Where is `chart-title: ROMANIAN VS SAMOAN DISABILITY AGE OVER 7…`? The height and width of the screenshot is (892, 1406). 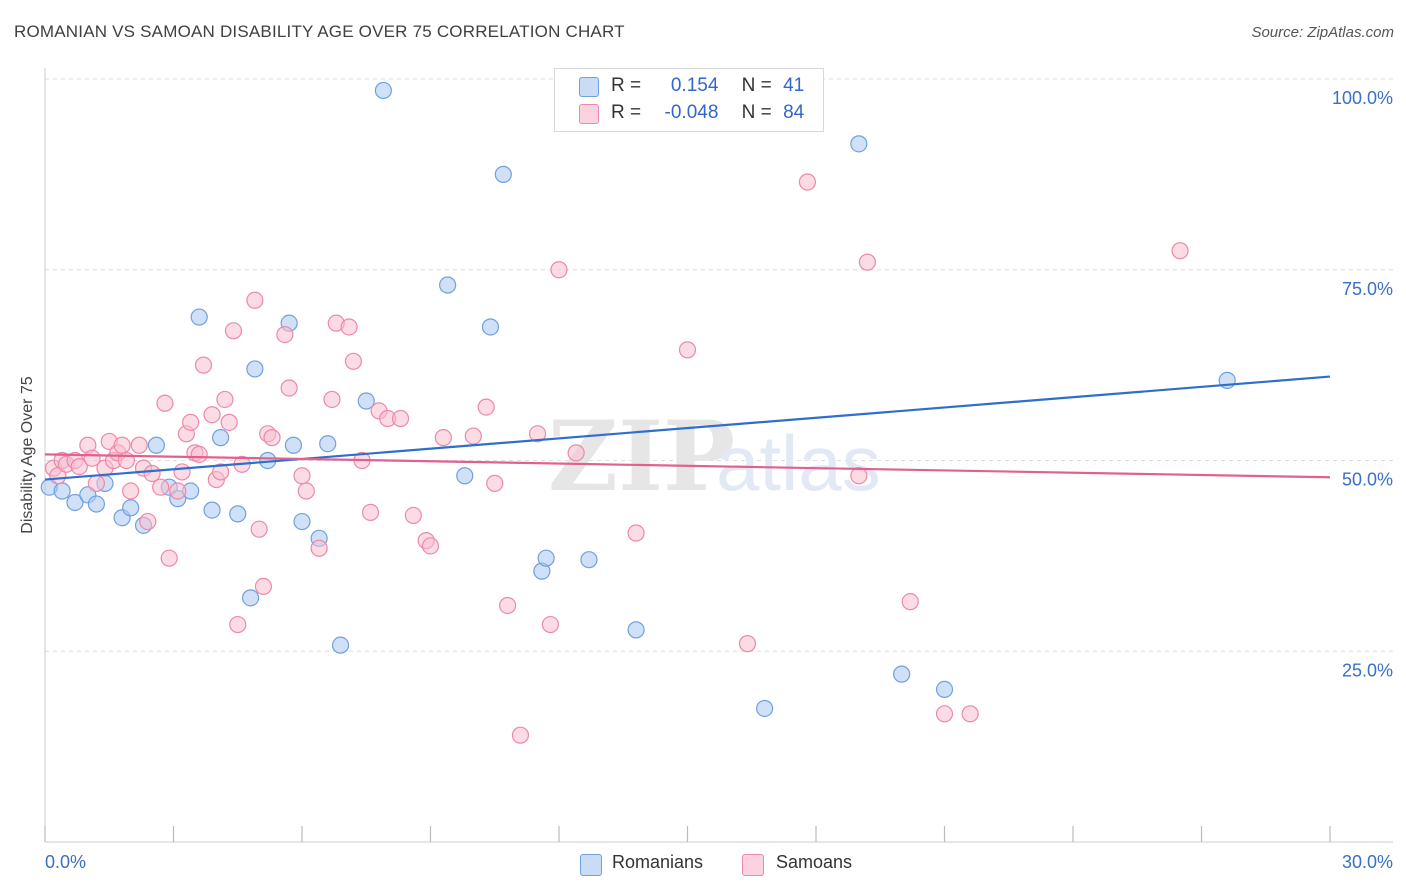
chart-title: ROMANIAN VS SAMOAN DISABILITY AGE OVER 7… is located at coordinates (319, 31).